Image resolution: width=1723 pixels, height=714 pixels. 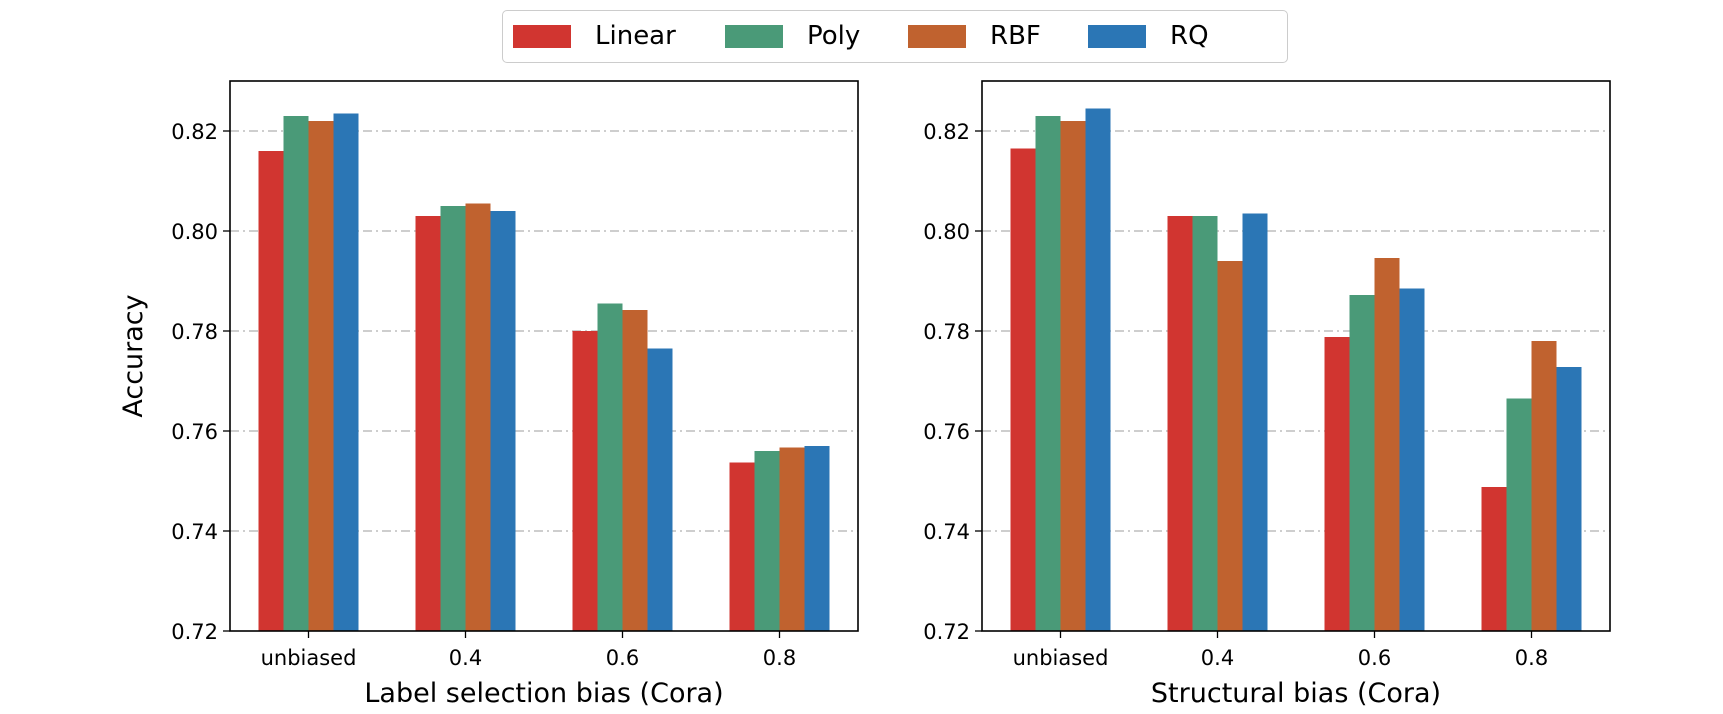 I want to click on right-x-tick-label: 0.4, so click(x=1217, y=658).